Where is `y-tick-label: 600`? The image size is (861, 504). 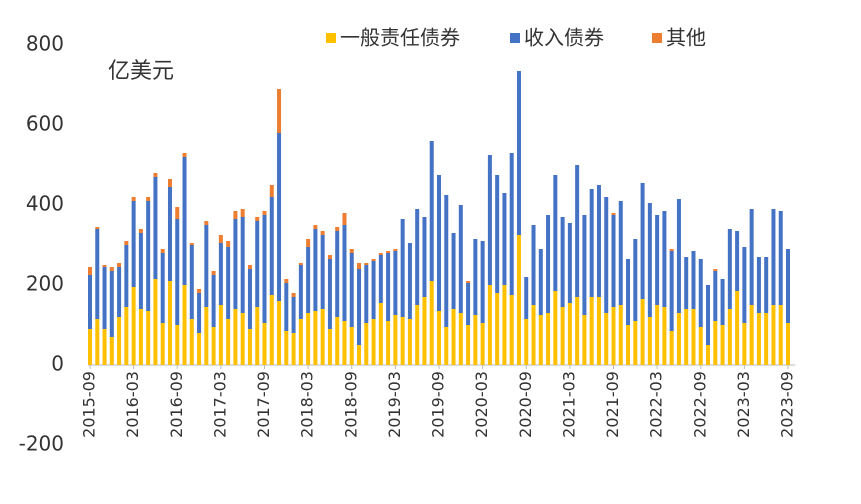
y-tick-label: 600 is located at coordinates (45, 124).